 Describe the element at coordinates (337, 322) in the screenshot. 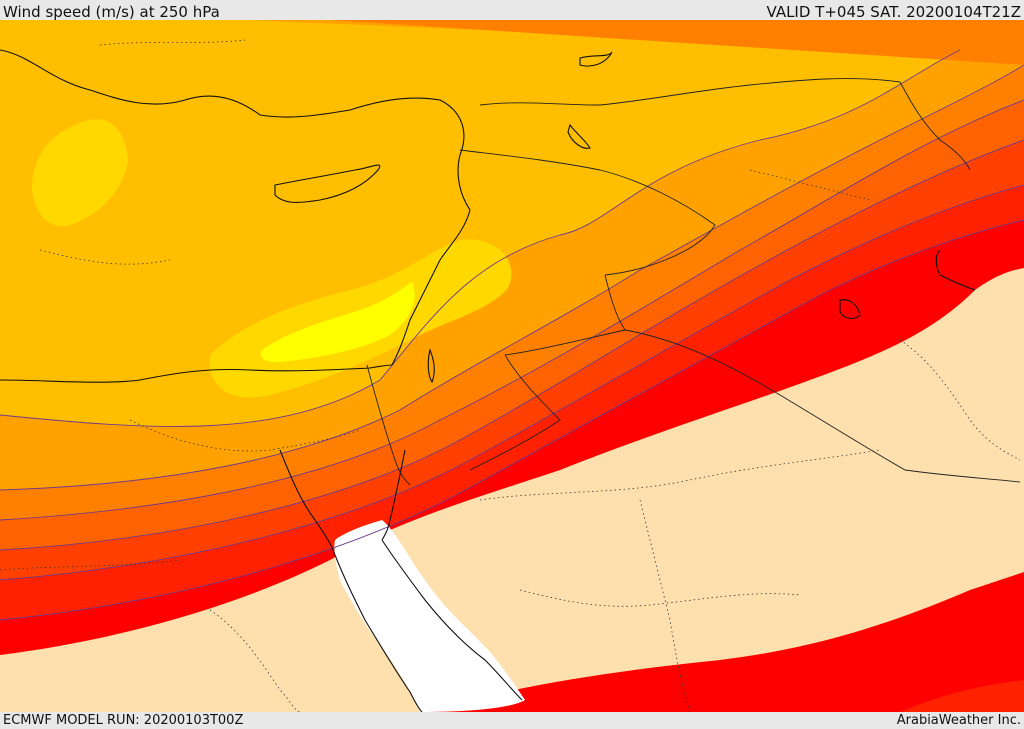

I see `band-yellow-core` at that location.